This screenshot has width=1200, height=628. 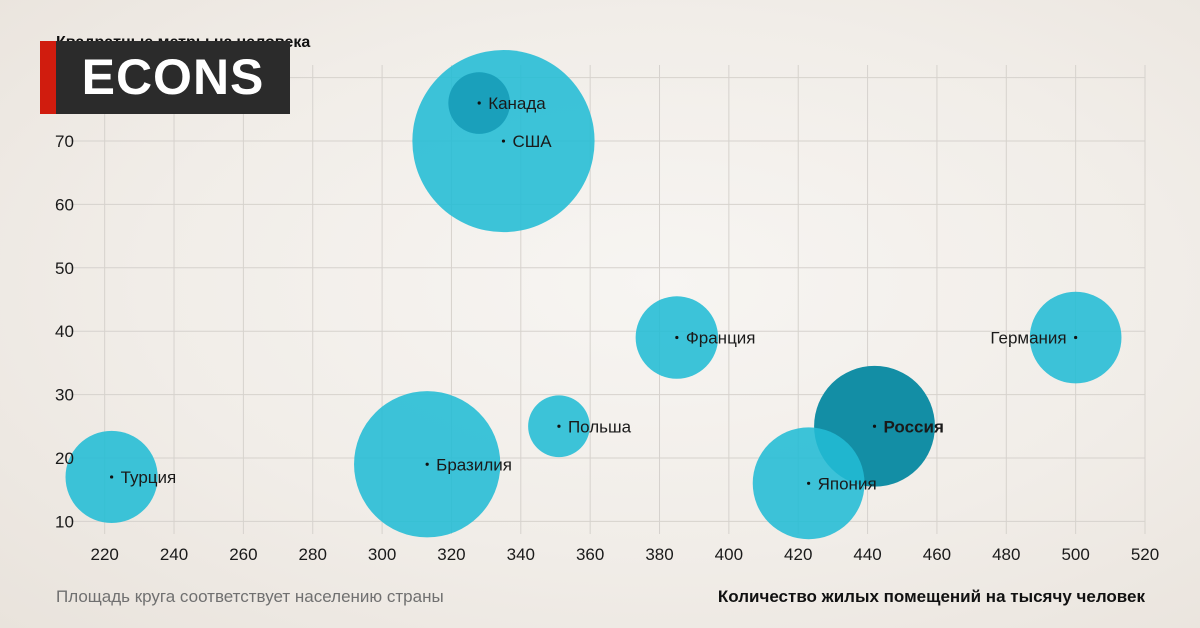 I want to click on point-label: Польша, so click(x=600, y=426).